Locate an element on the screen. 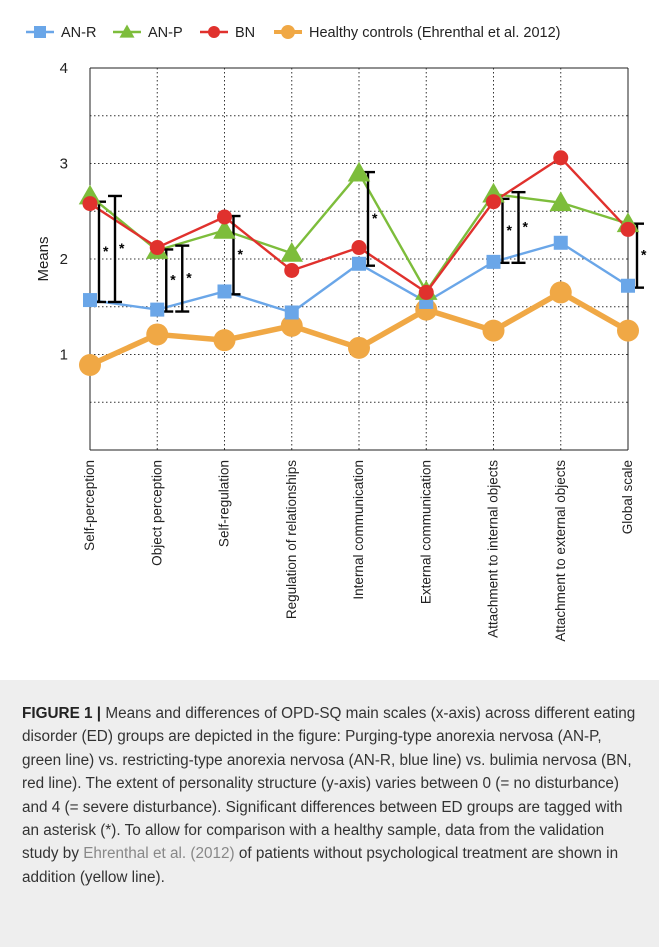  x-tick-label-external-communication: External communication is located at coordinates (425, 532).